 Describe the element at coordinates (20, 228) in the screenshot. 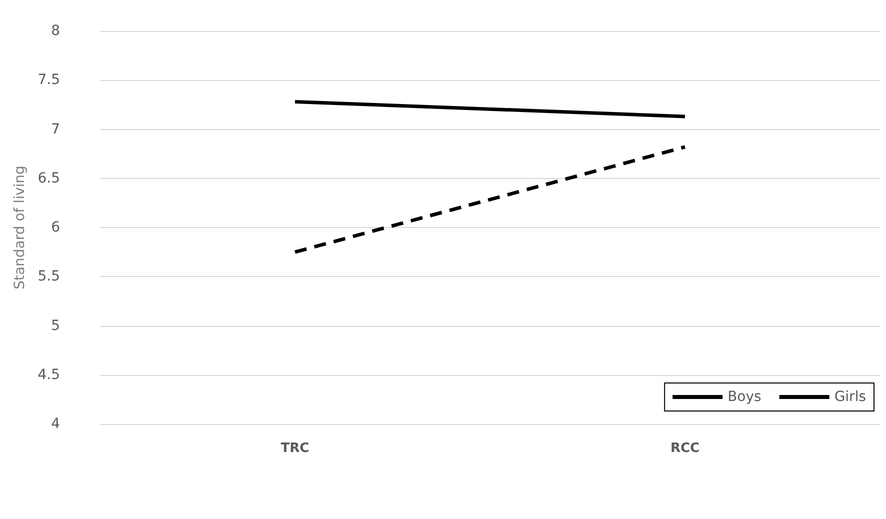

I see `y-axis-title: Standard of living` at that location.